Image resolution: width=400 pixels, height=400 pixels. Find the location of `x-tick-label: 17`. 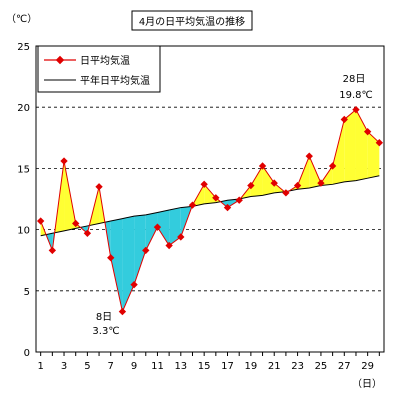

x-tick-label: 17 is located at coordinates (227, 366).